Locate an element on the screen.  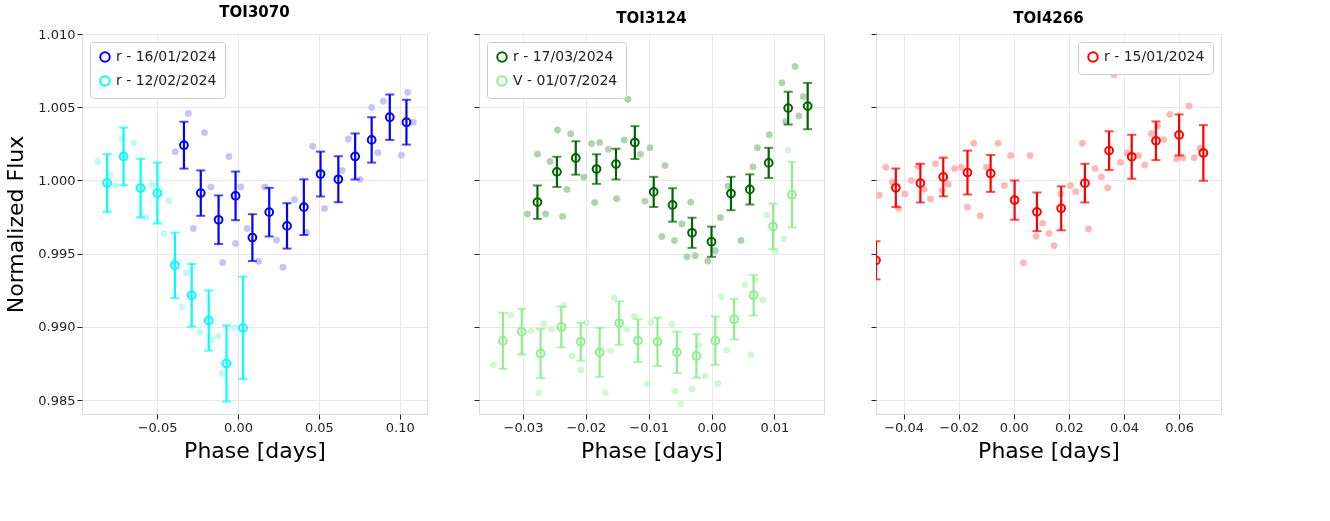
y-tick-label: 1.010 is located at coordinates (57, 34).